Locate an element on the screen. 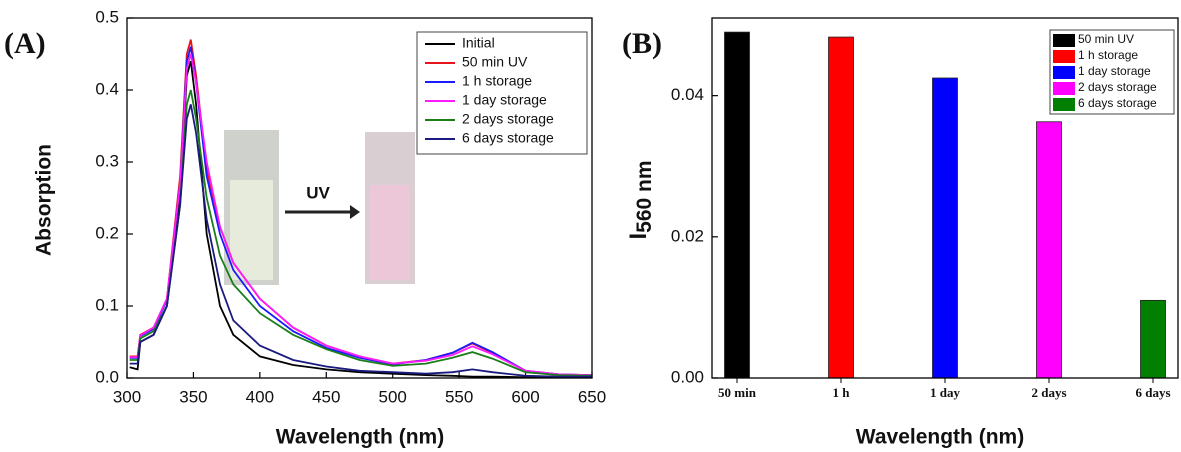  legend-box is located at coordinates (502, 93).